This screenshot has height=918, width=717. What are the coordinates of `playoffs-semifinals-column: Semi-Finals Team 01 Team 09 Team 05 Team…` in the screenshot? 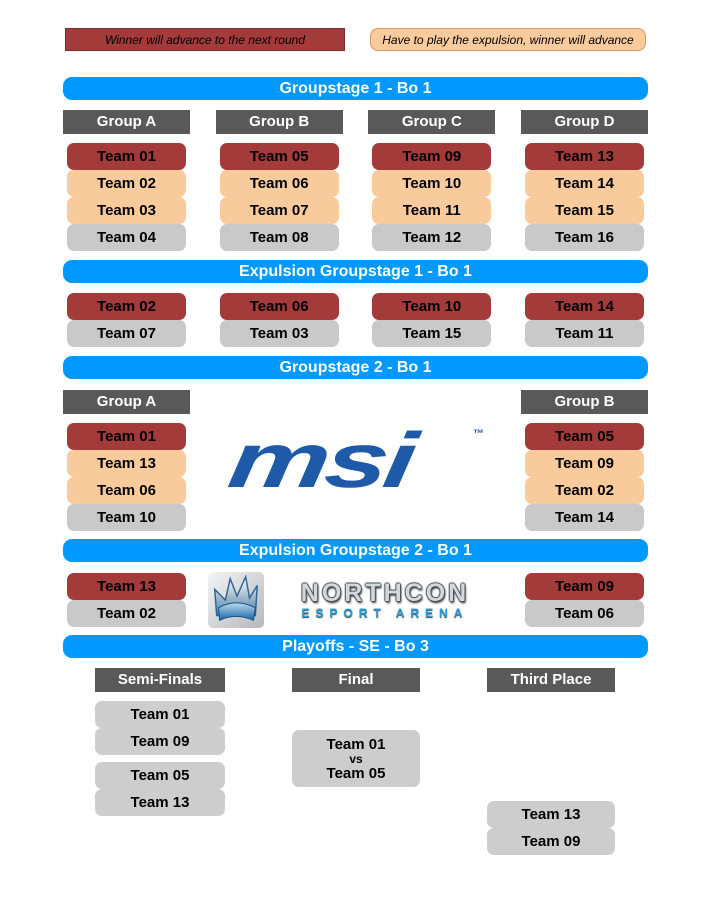 It's located at (160, 742).